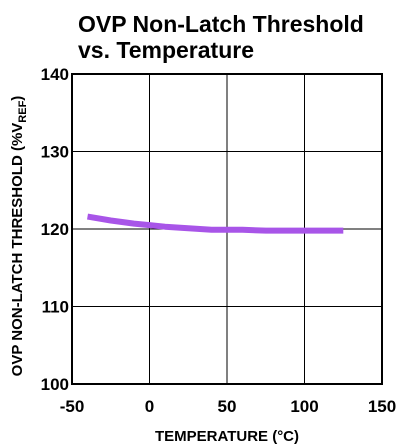  I want to click on y-axis-label-suffix: ), so click(17, 98).